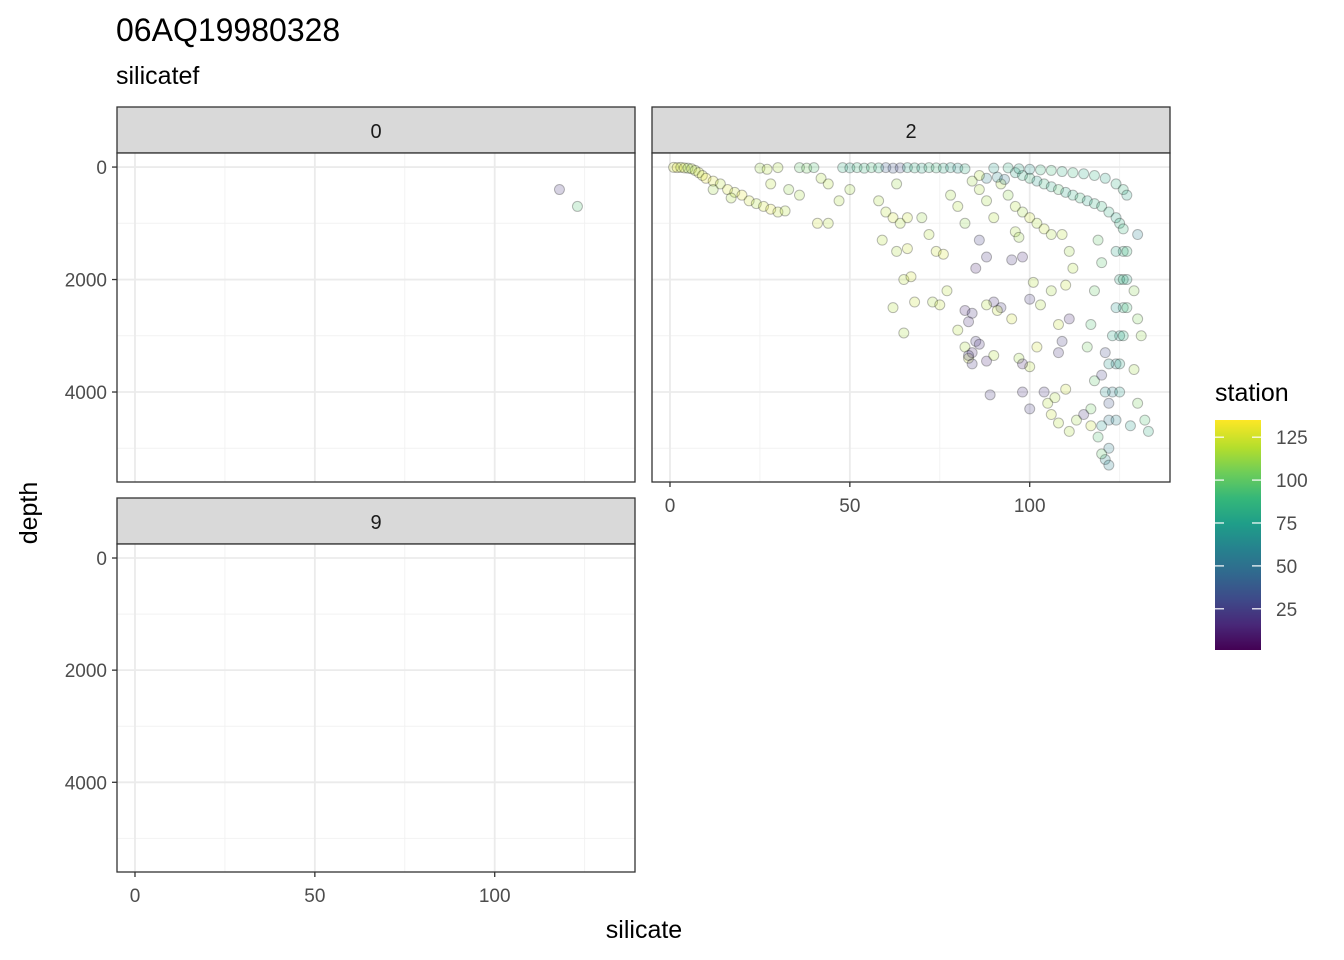 This screenshot has width=1344, height=960. Describe the element at coordinates (644, 930) in the screenshot. I see `x-axis-title: silicate` at that location.